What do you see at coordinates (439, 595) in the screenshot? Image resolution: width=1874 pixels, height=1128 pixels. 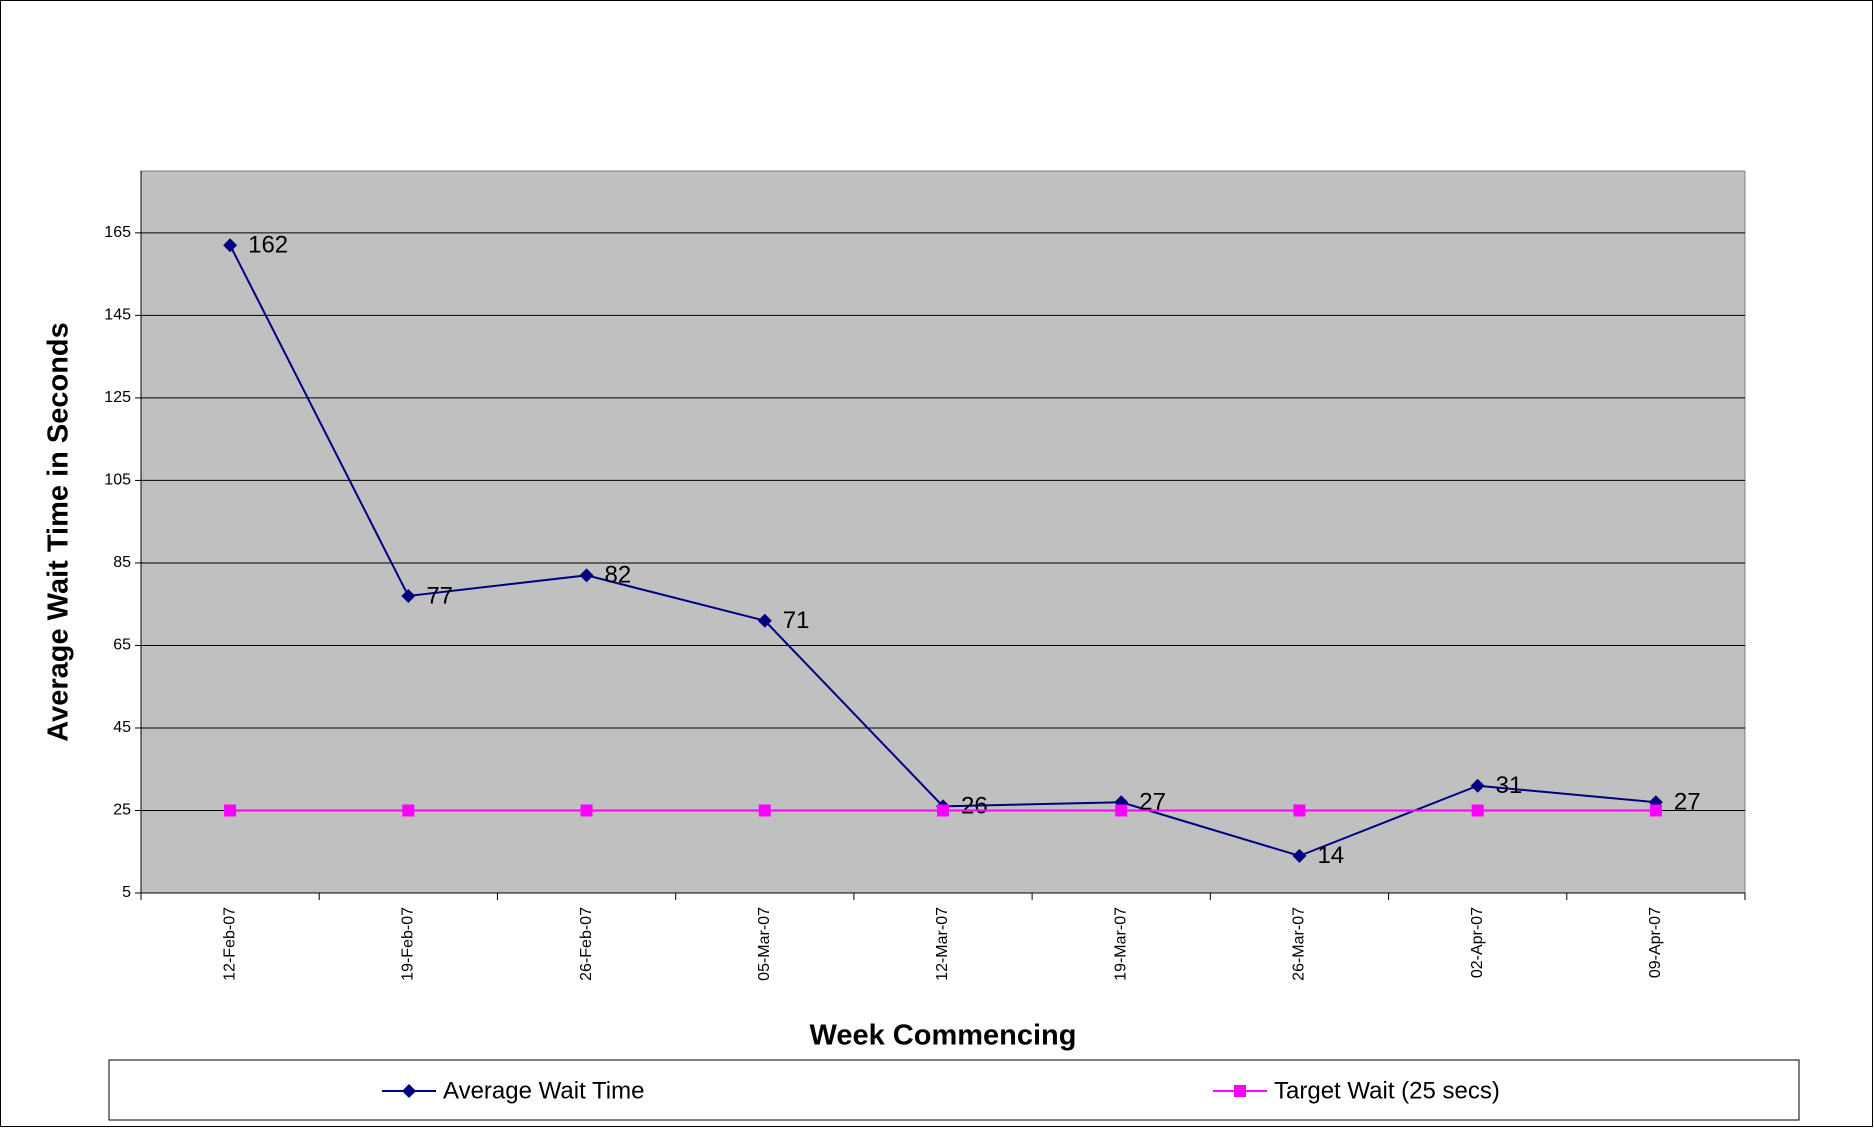 I see `data-label: 77` at bounding box center [439, 595].